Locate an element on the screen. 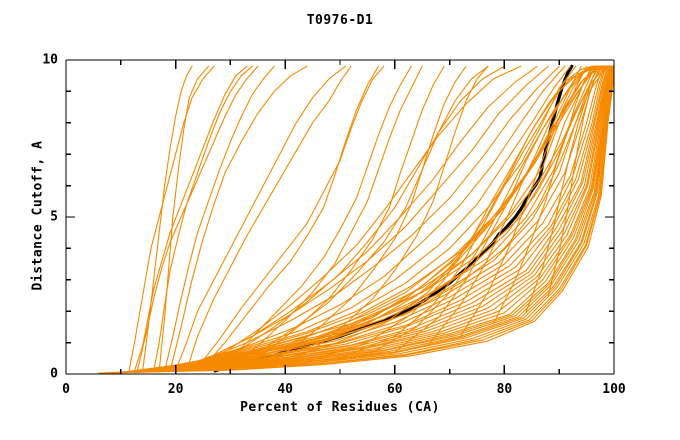 This screenshot has width=680, height=440. x-tick-label: 20 is located at coordinates (175, 389).